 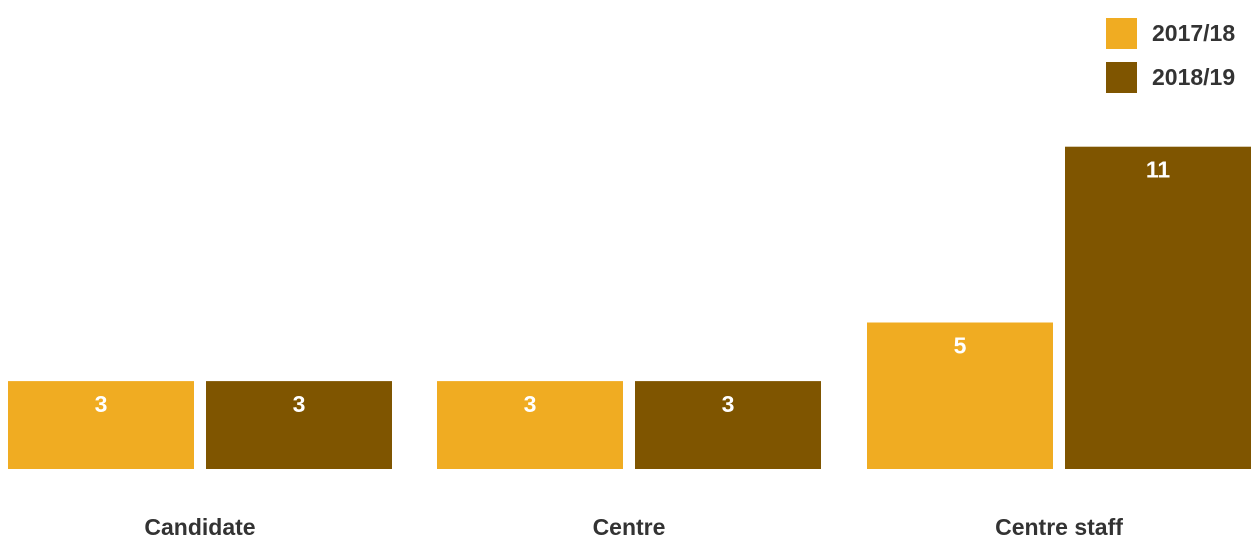 What do you see at coordinates (101, 404) in the screenshot?
I see `data-label-candidate-2017-18: 3` at bounding box center [101, 404].